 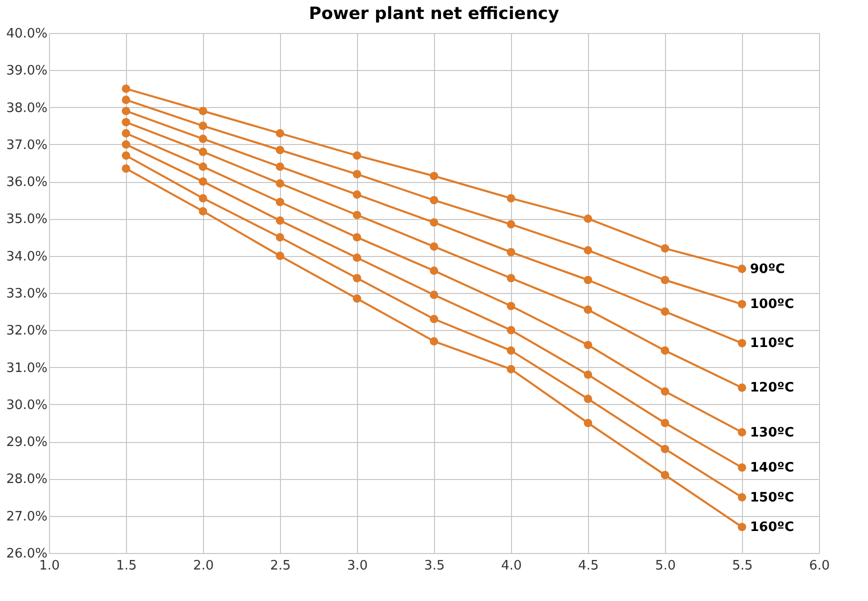 I want to click on y-tick-label: 29.0%, so click(x=27, y=442).